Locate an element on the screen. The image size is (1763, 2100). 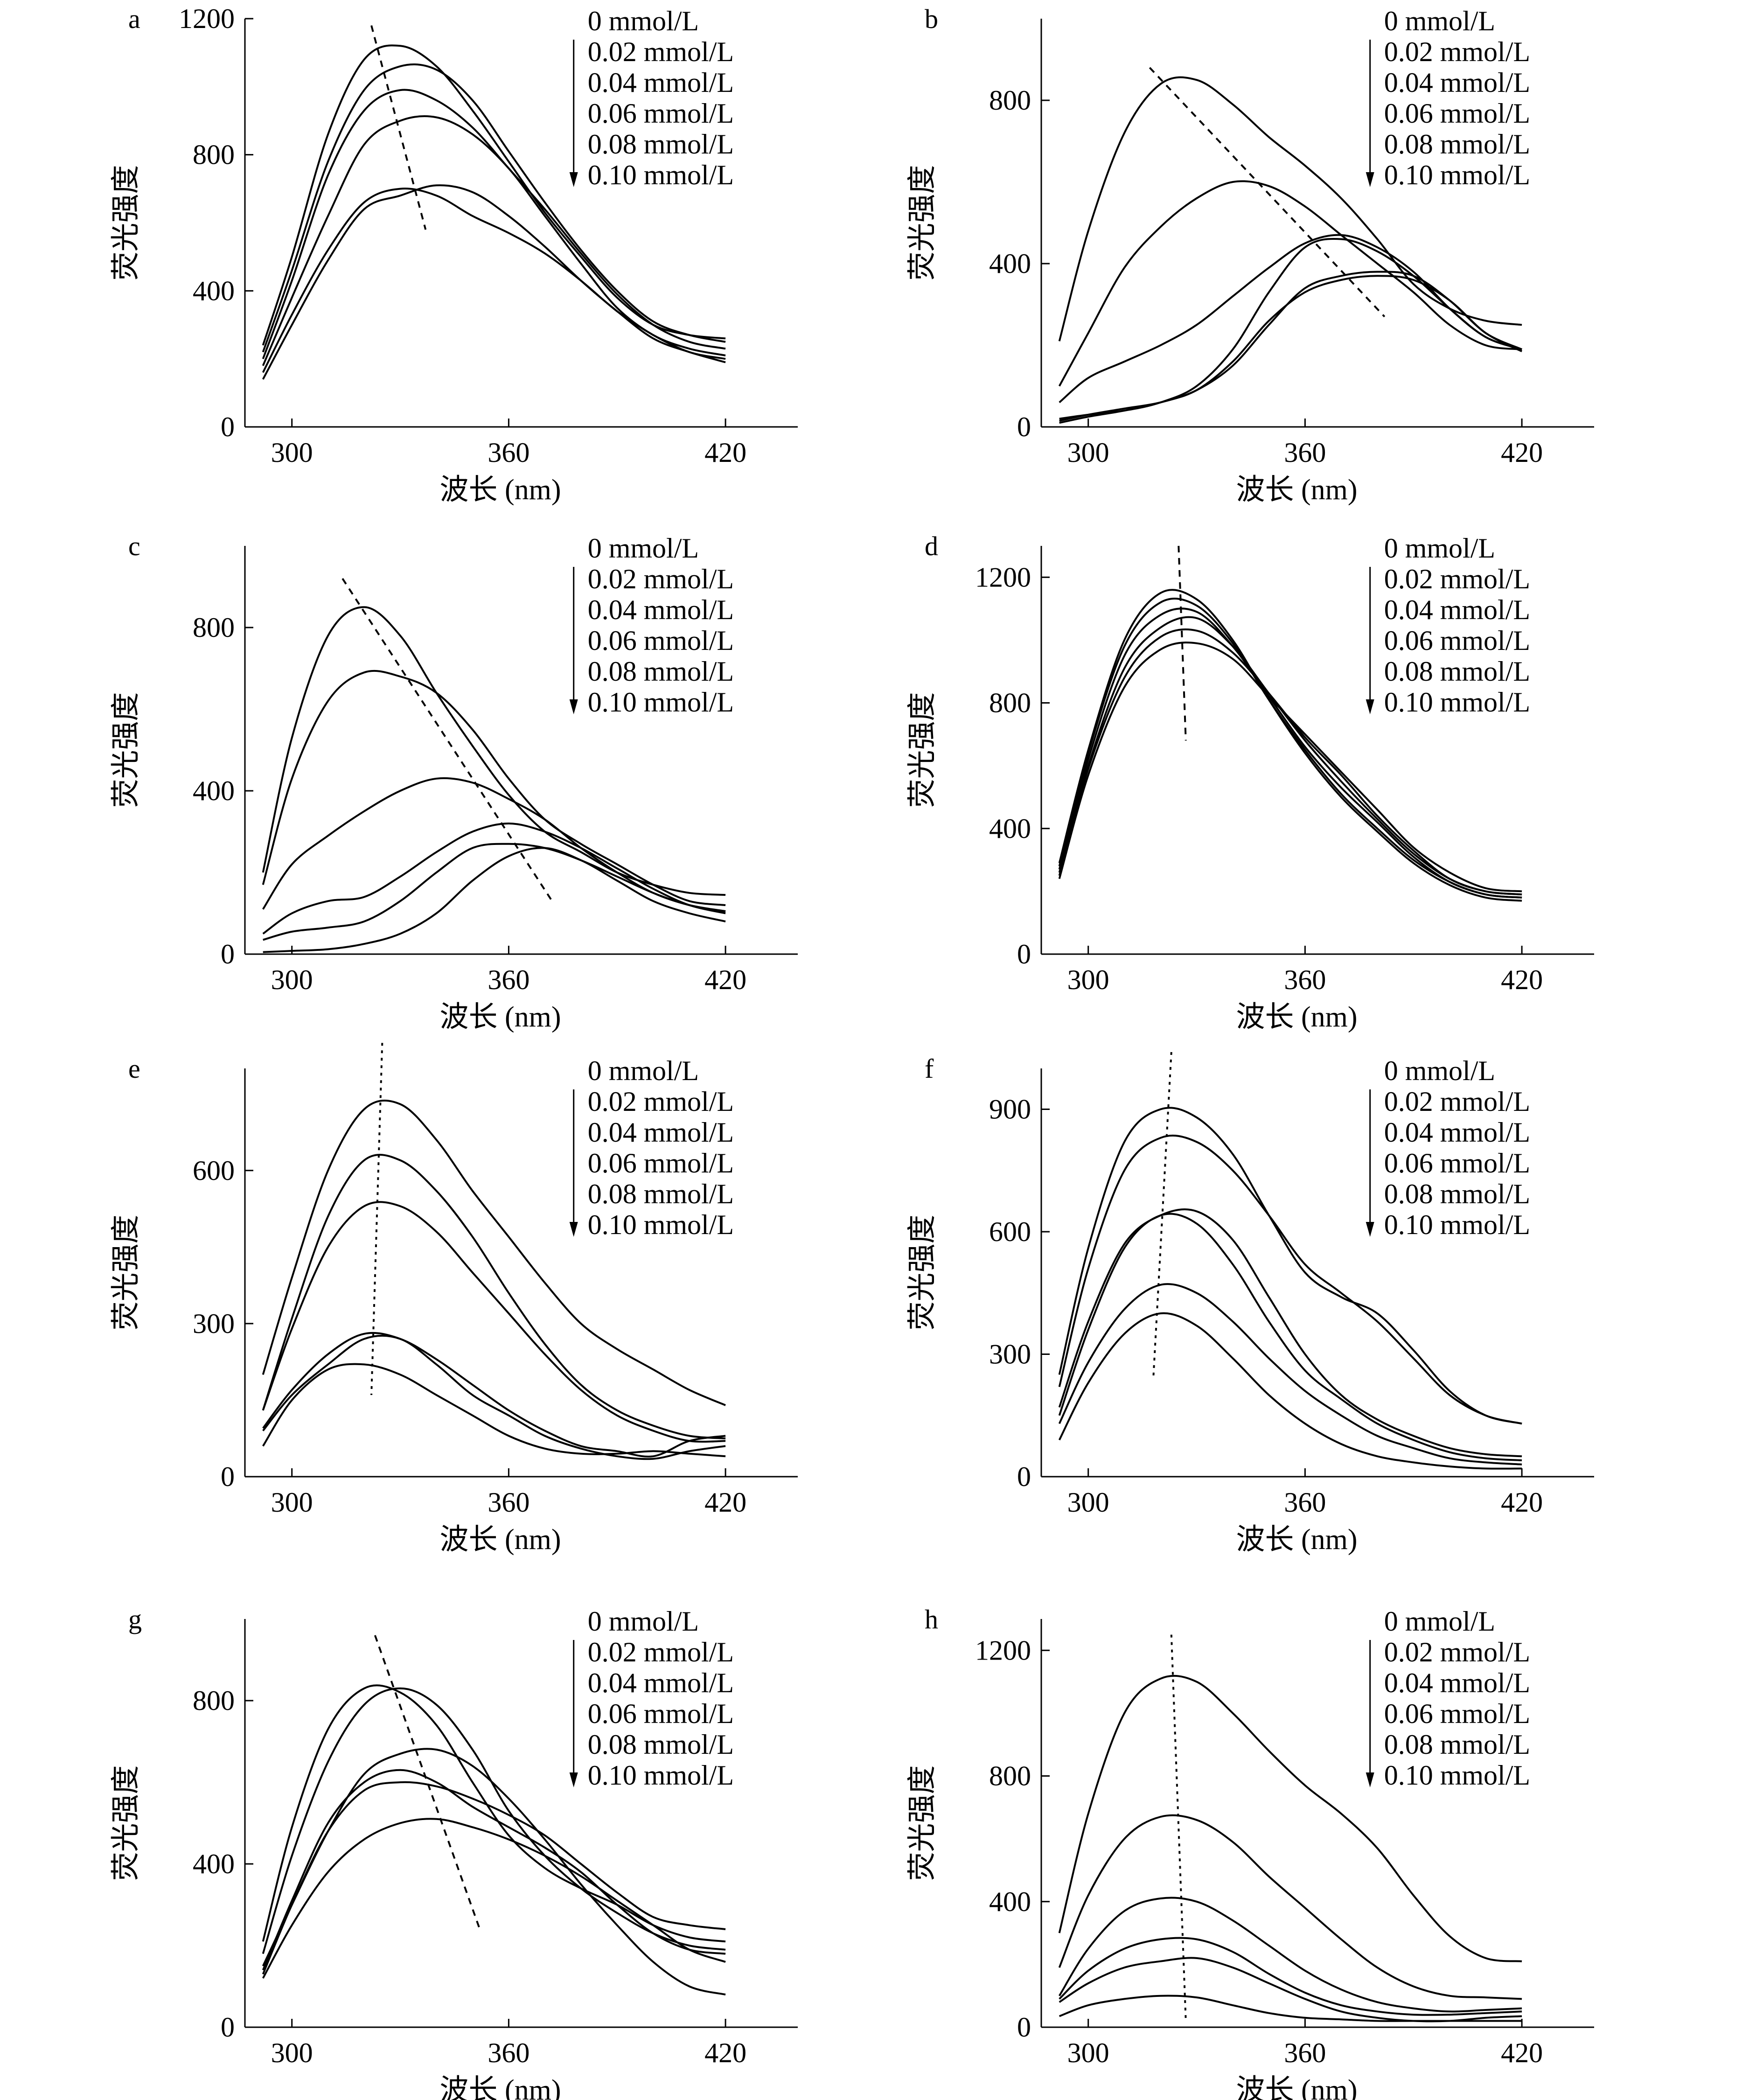
y-tick-label: 600 is located at coordinates (1010, 1232).